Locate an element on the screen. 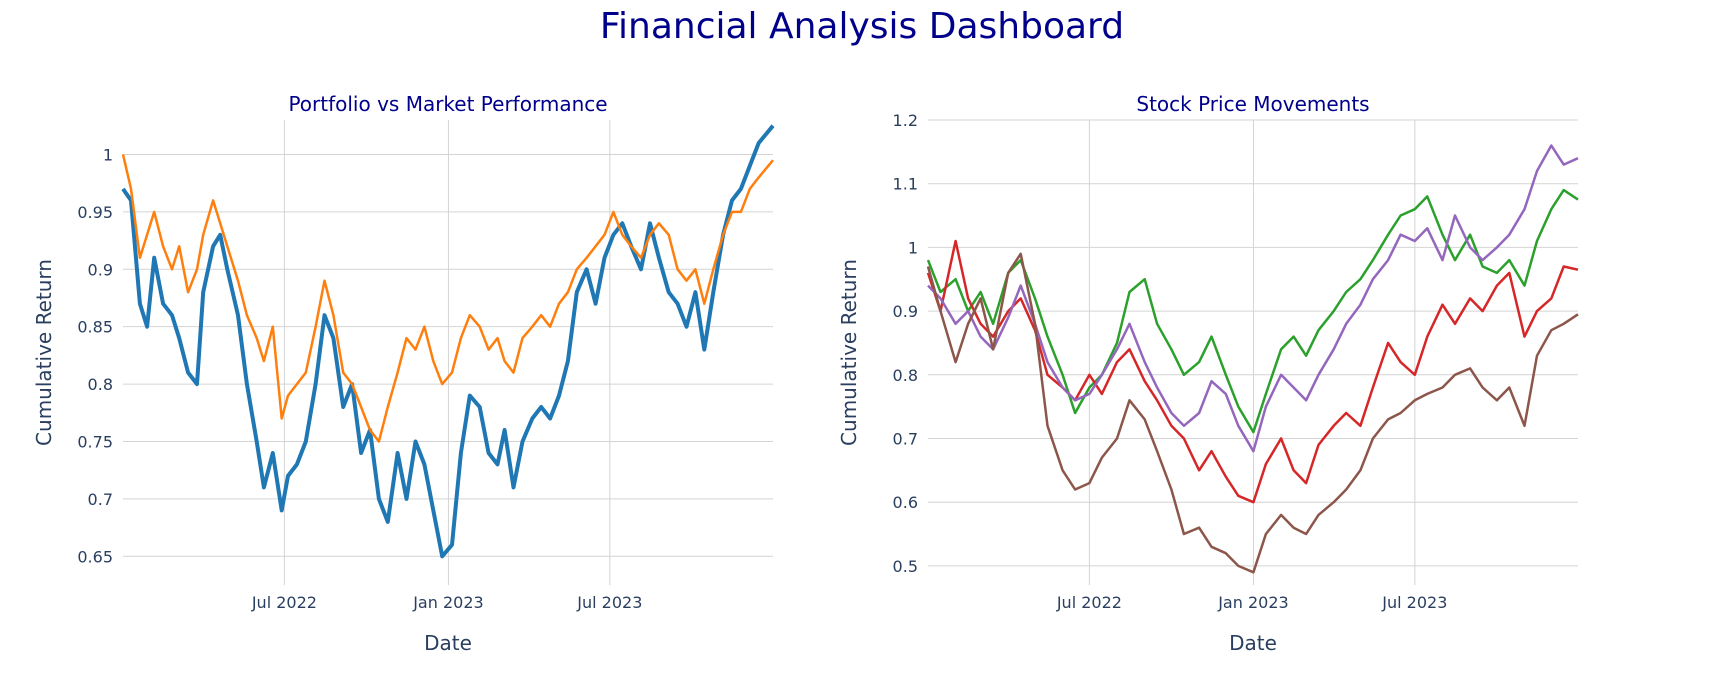 The height and width of the screenshot is (689, 1724). y-tick-label: 0.85 is located at coordinates (95, 327).